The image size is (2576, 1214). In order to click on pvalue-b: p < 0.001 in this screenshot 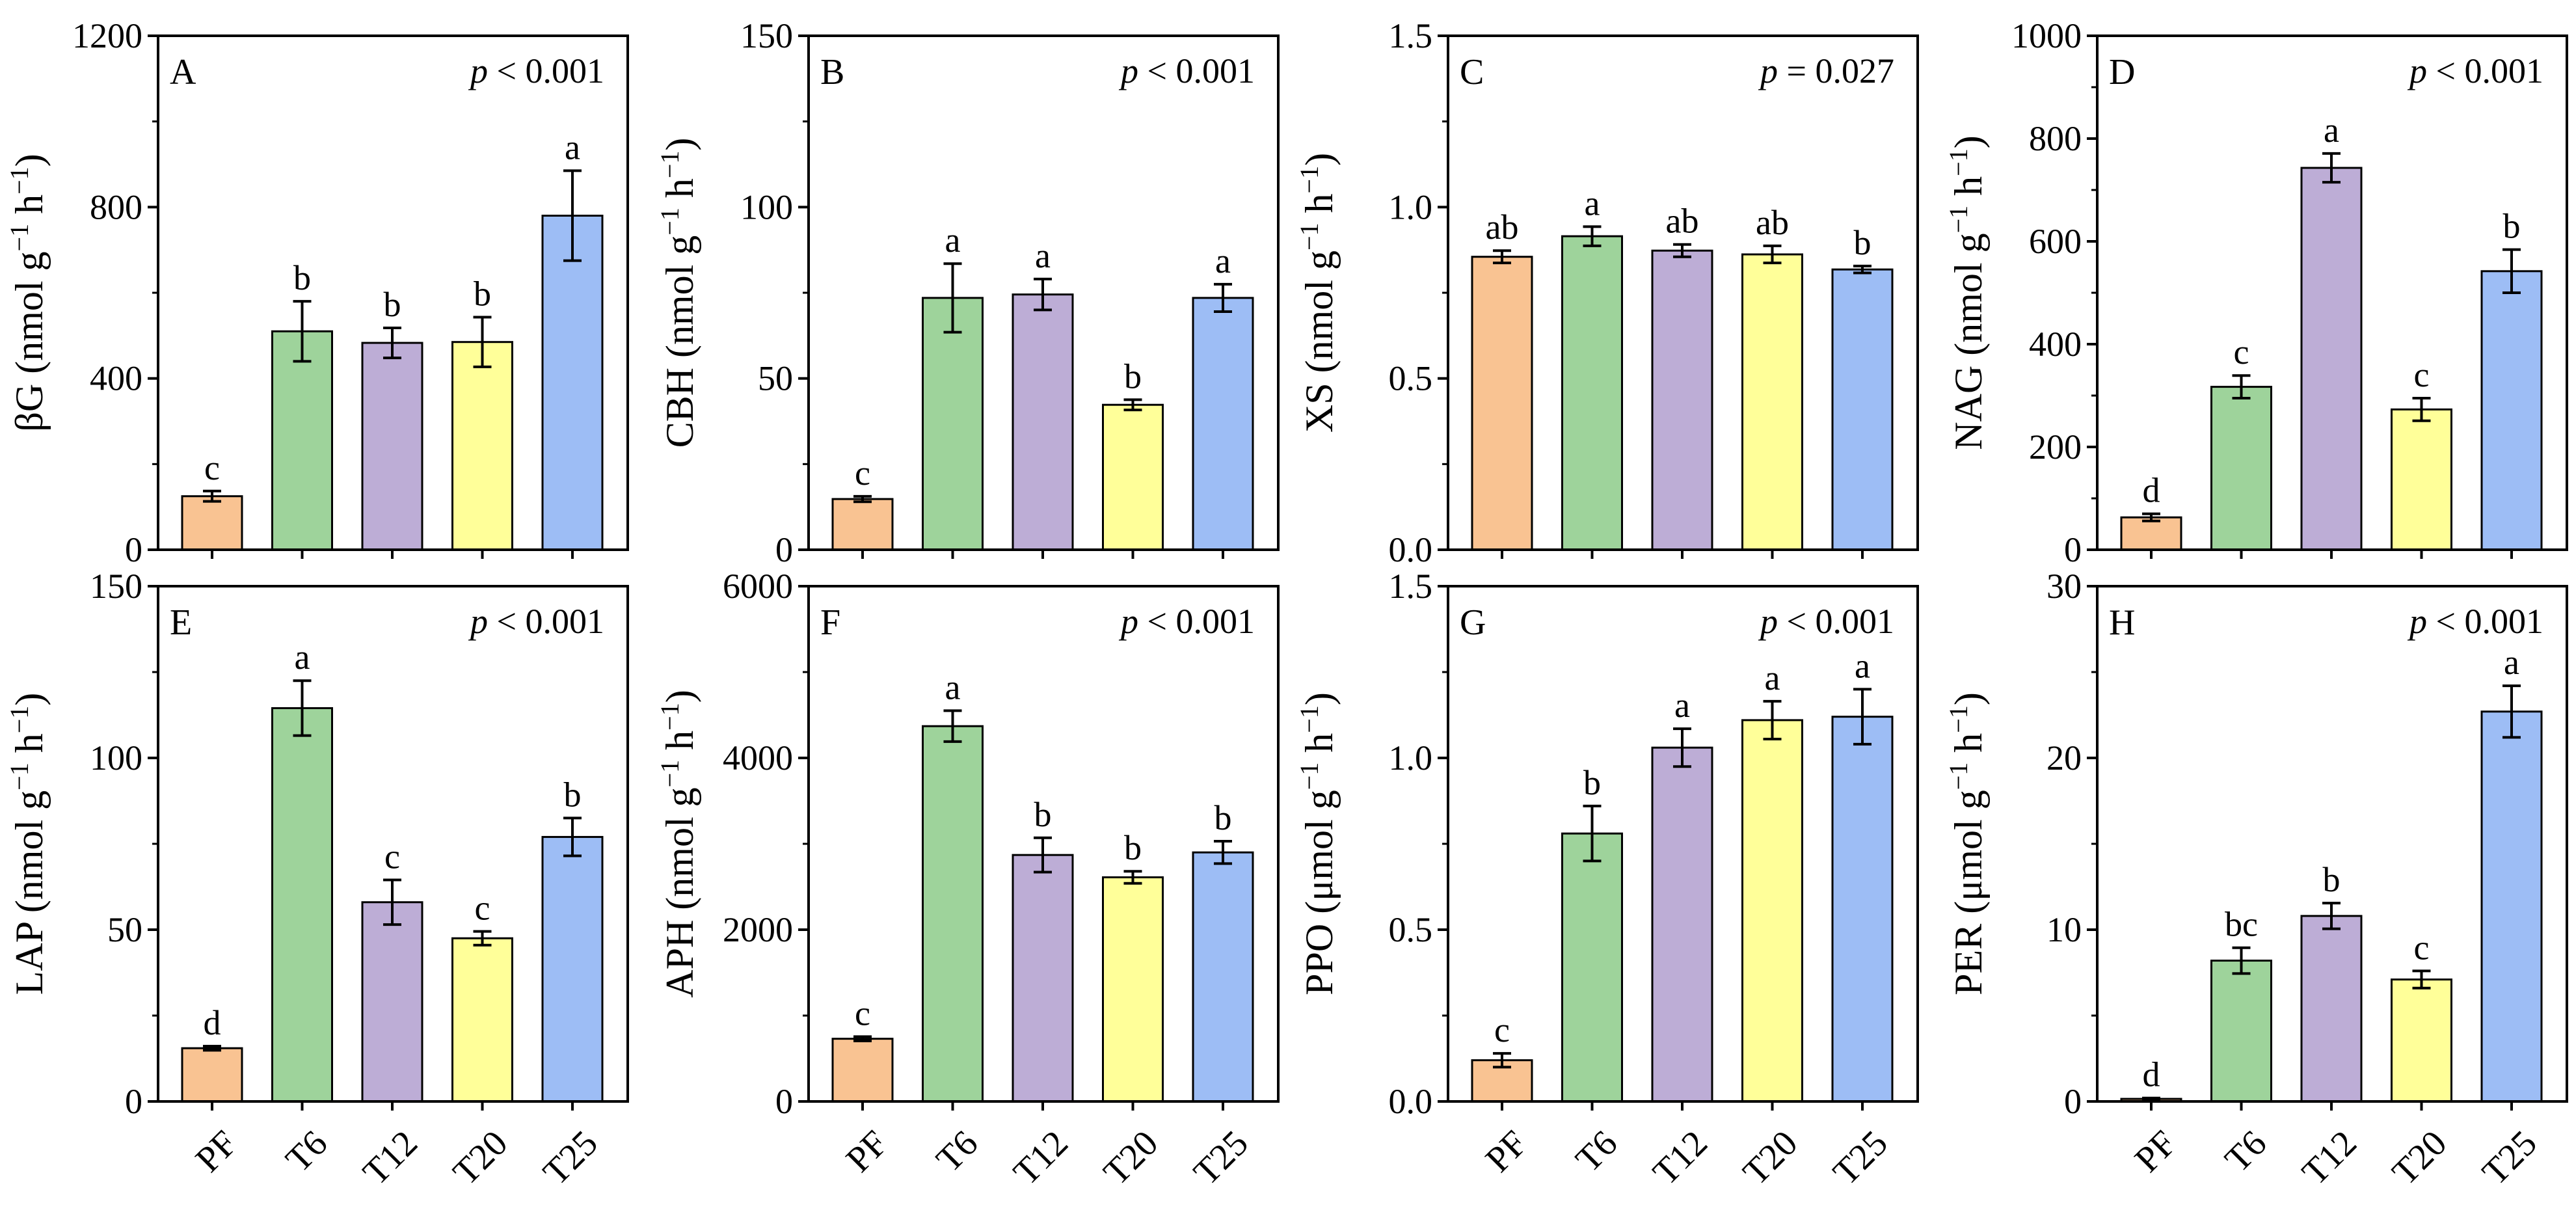, I will do `click(1186, 70)`.